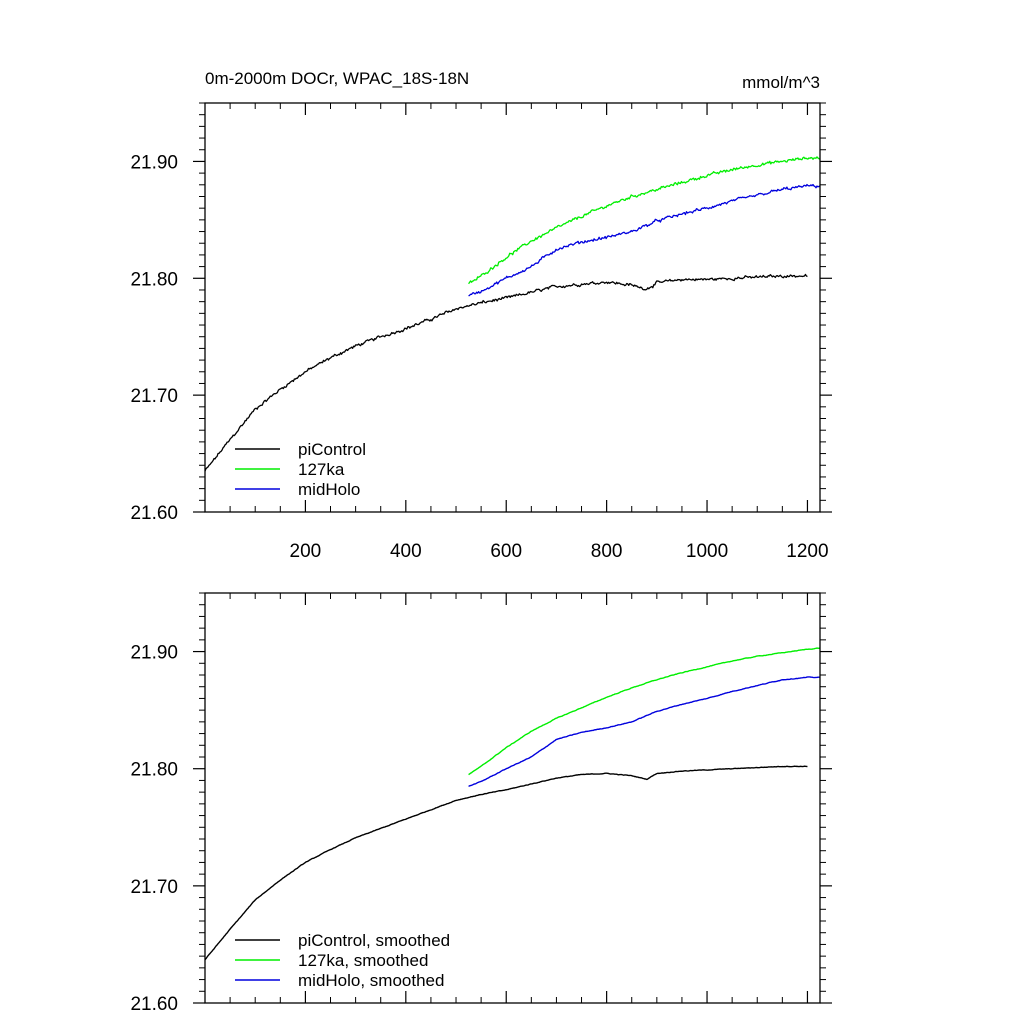 This screenshot has height=1024, width=1024. What do you see at coordinates (332, 449) in the screenshot?
I see `legend-label-piControl: piControl` at bounding box center [332, 449].